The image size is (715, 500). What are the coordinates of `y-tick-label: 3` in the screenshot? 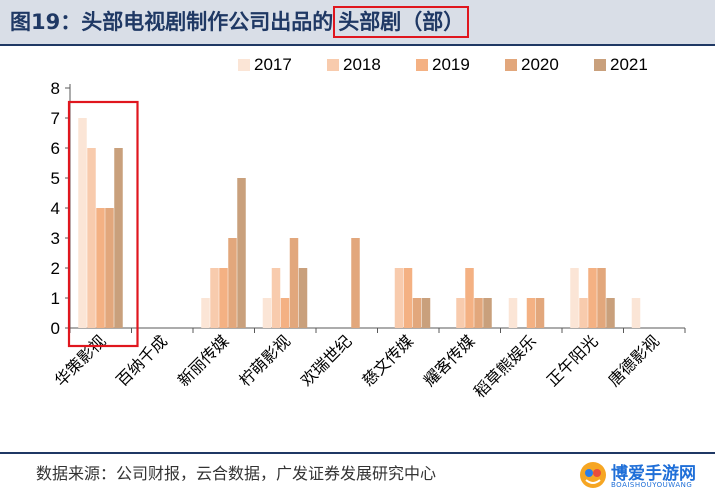 It's located at (55, 238).